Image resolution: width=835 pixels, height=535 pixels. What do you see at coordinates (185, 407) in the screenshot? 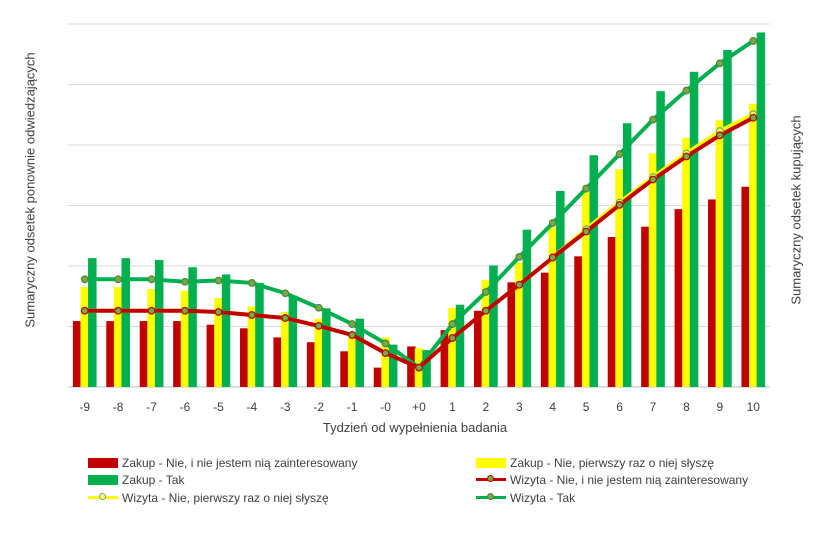
I see `x-tick-label: -6` at bounding box center [185, 407].